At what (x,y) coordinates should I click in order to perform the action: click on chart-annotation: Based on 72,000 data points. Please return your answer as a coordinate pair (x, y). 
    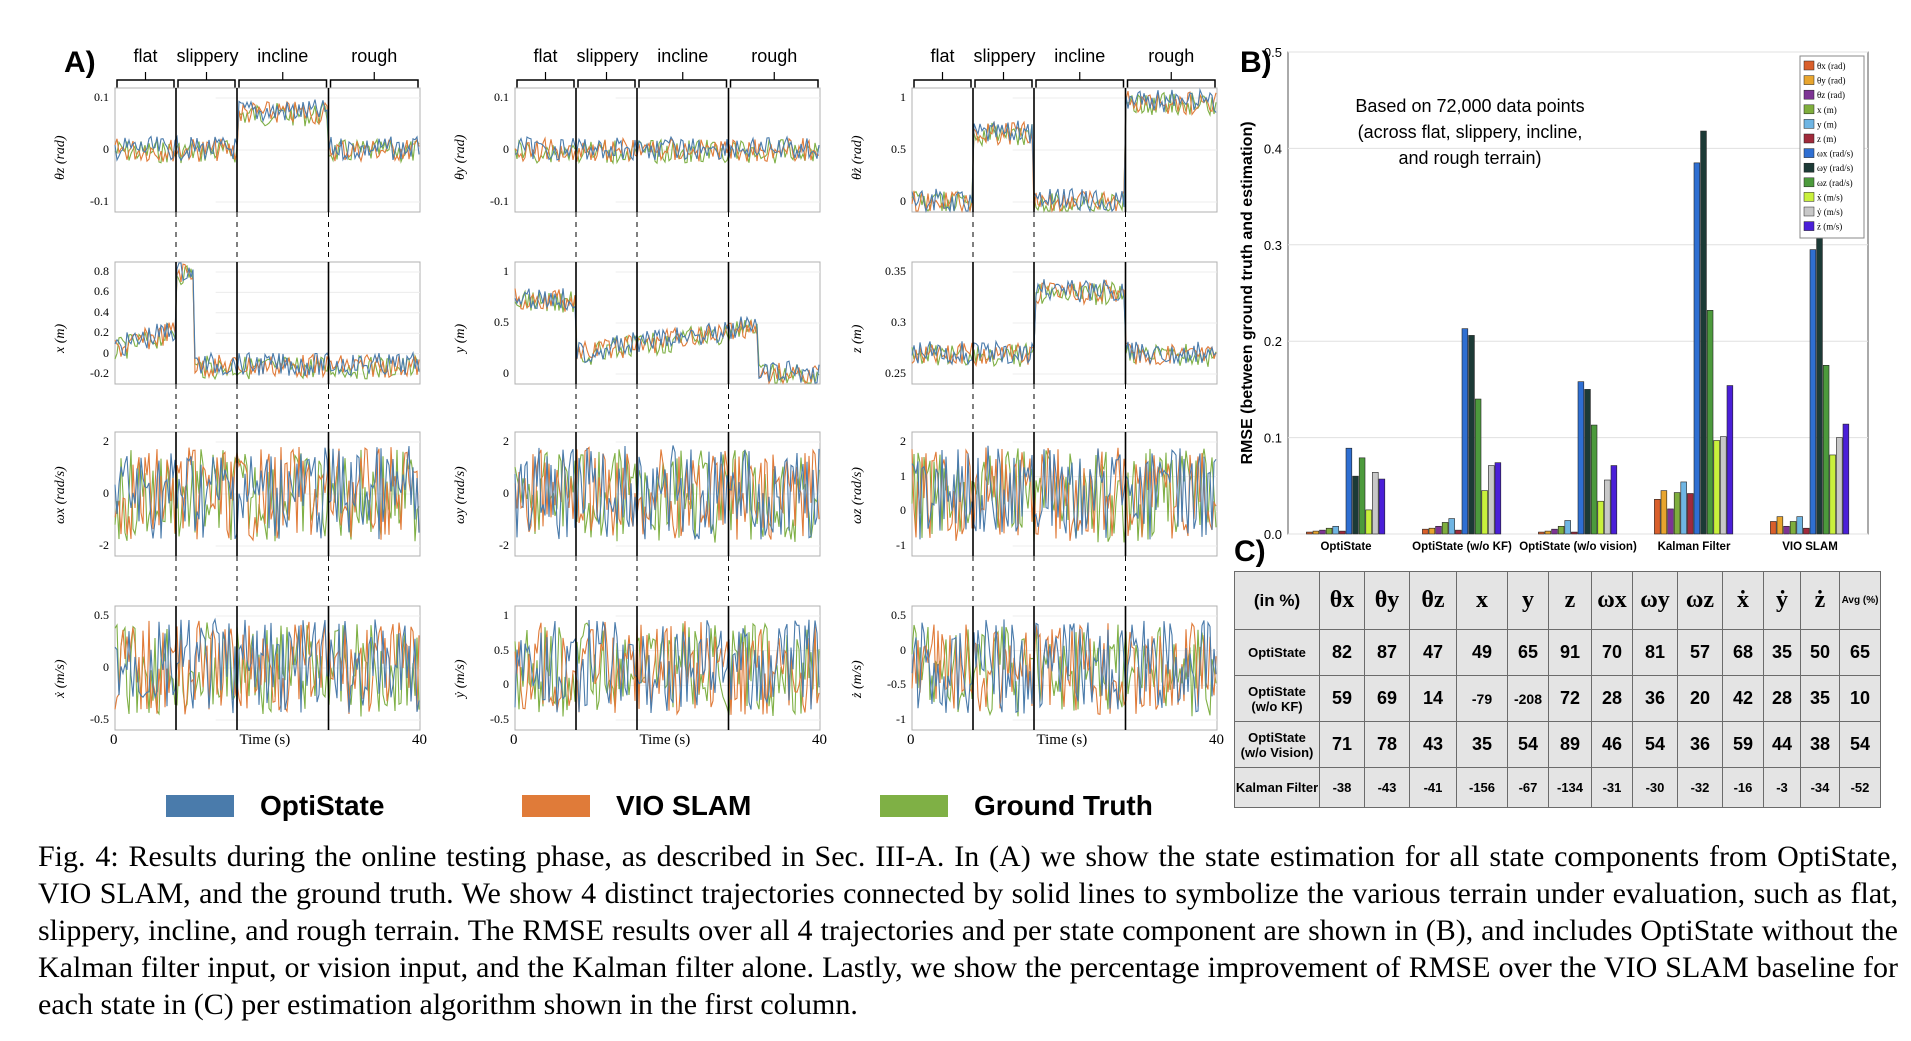
    Looking at the image, I should click on (1469, 106).